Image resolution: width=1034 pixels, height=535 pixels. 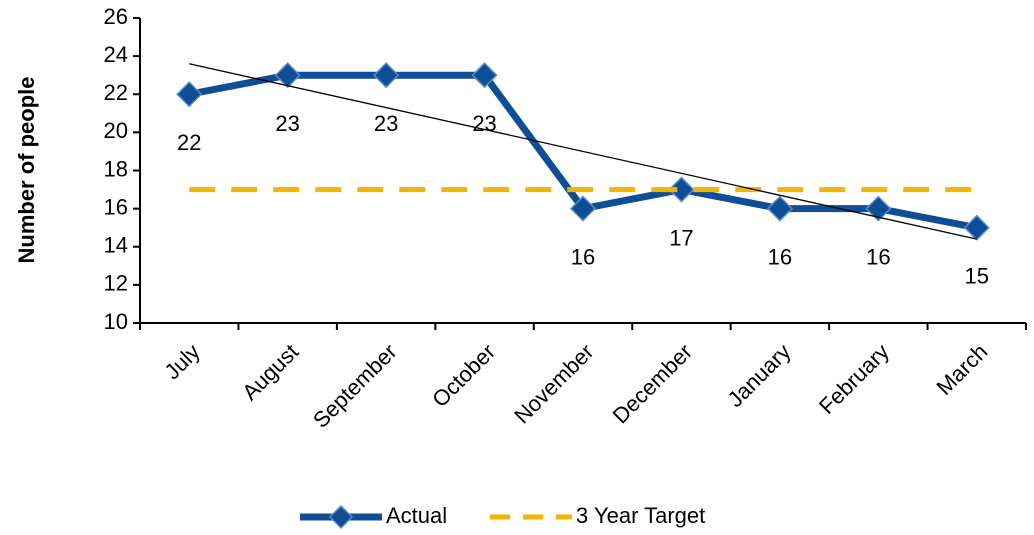 What do you see at coordinates (116, 16) in the screenshot?
I see `y-tick-label: 26` at bounding box center [116, 16].